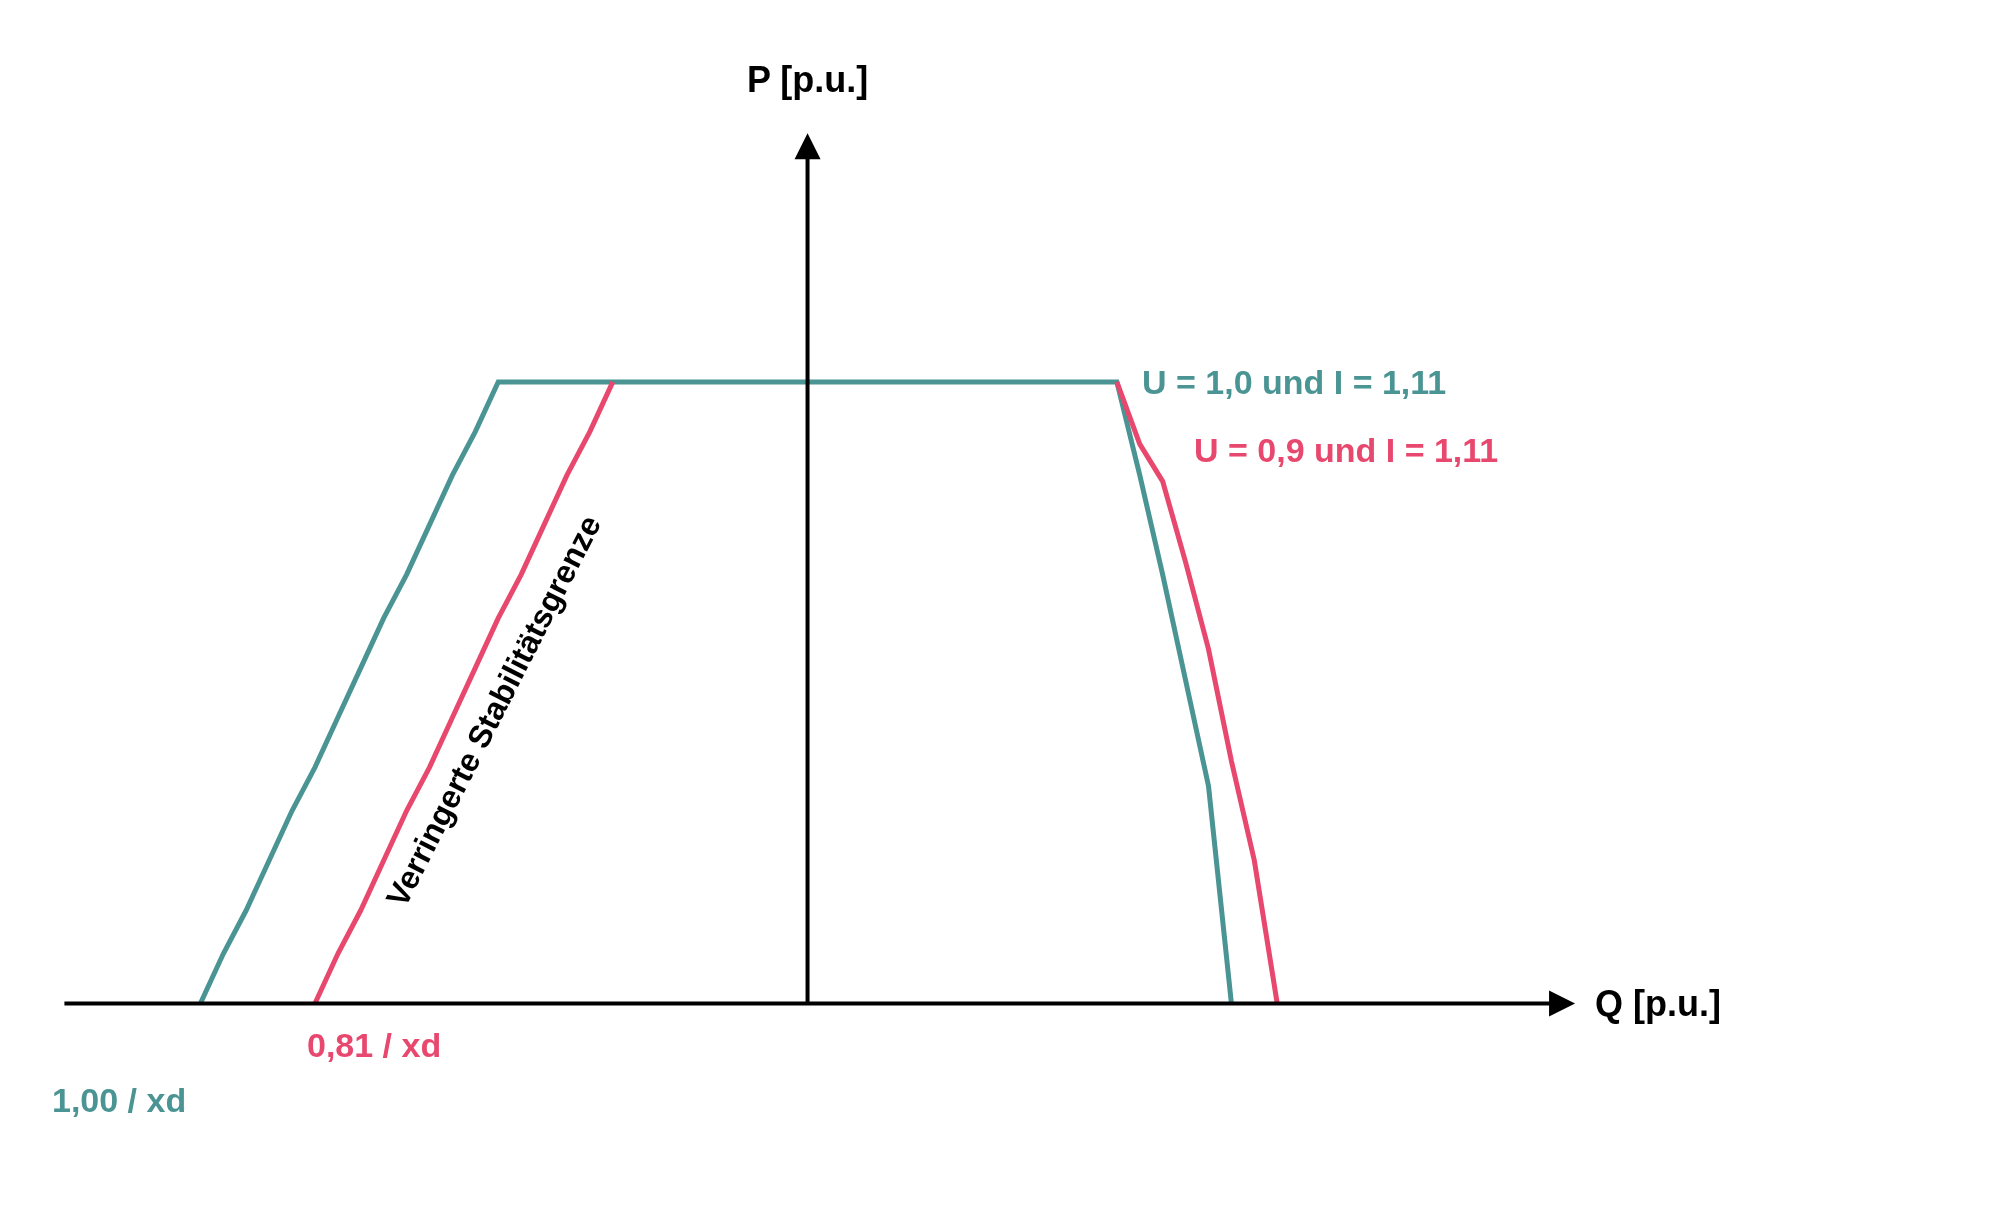  Describe the element at coordinates (1294, 382) in the screenshot. I see `series-label: U = 1,0 und I = 1,11` at that location.